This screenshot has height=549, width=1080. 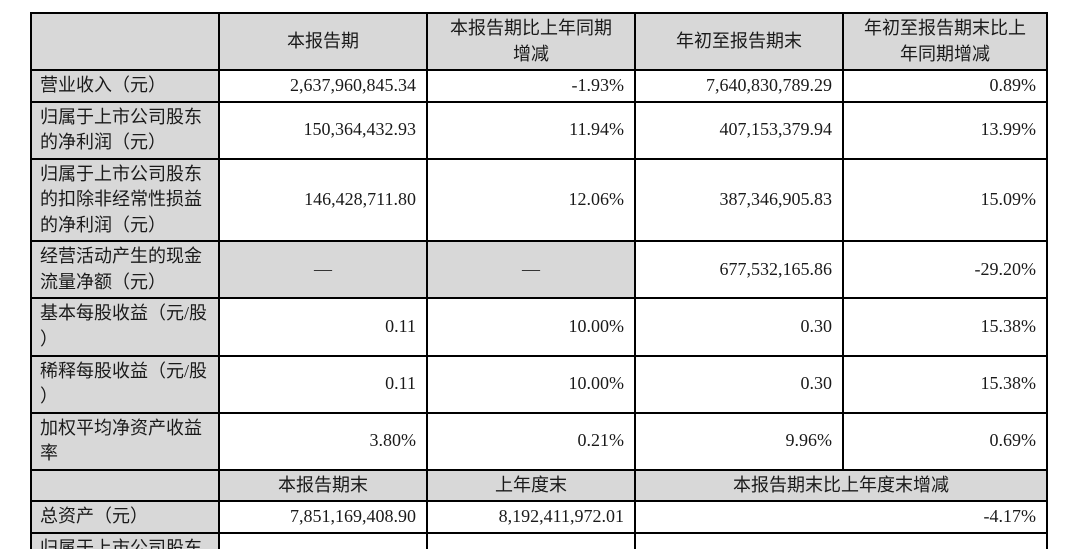 What do you see at coordinates (531, 86) in the screenshot?
I see `value-current-period-yoy: -1.93%` at bounding box center [531, 86].